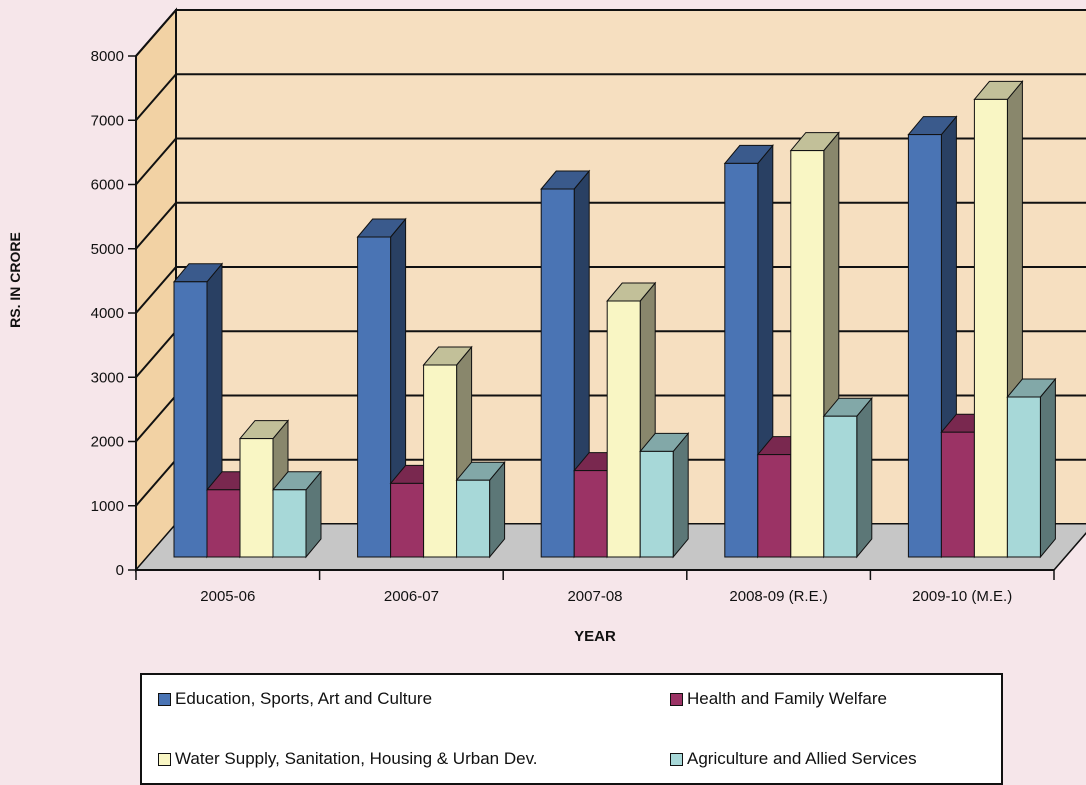 The height and width of the screenshot is (785, 1086). I want to click on x-tick-label: 2005-06, so click(227, 596).